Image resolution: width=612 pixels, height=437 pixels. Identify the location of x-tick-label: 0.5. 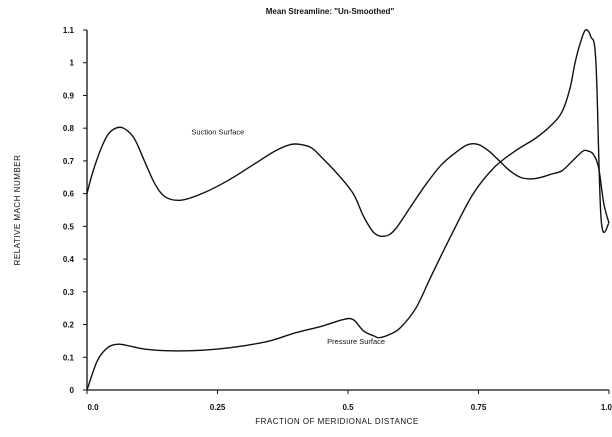
(348, 407).